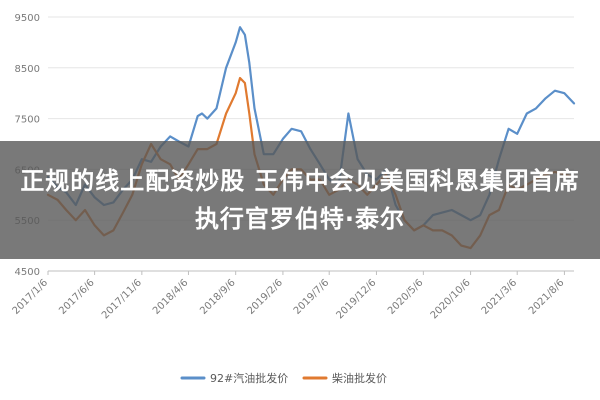  Describe the element at coordinates (451, 299) in the screenshot. I see `x-tick-label: 2020/10/6` at that location.